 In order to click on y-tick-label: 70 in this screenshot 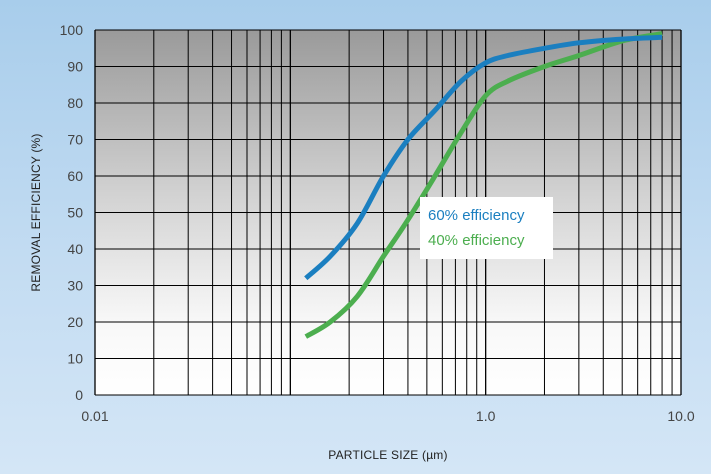, I will do `click(75, 140)`.